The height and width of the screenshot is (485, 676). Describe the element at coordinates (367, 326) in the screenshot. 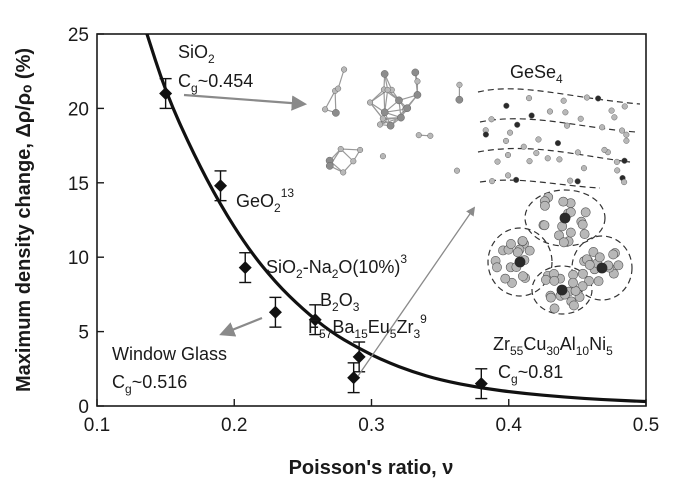

I see `label-fbez: F57Ba15Eu5Zr39` at that location.